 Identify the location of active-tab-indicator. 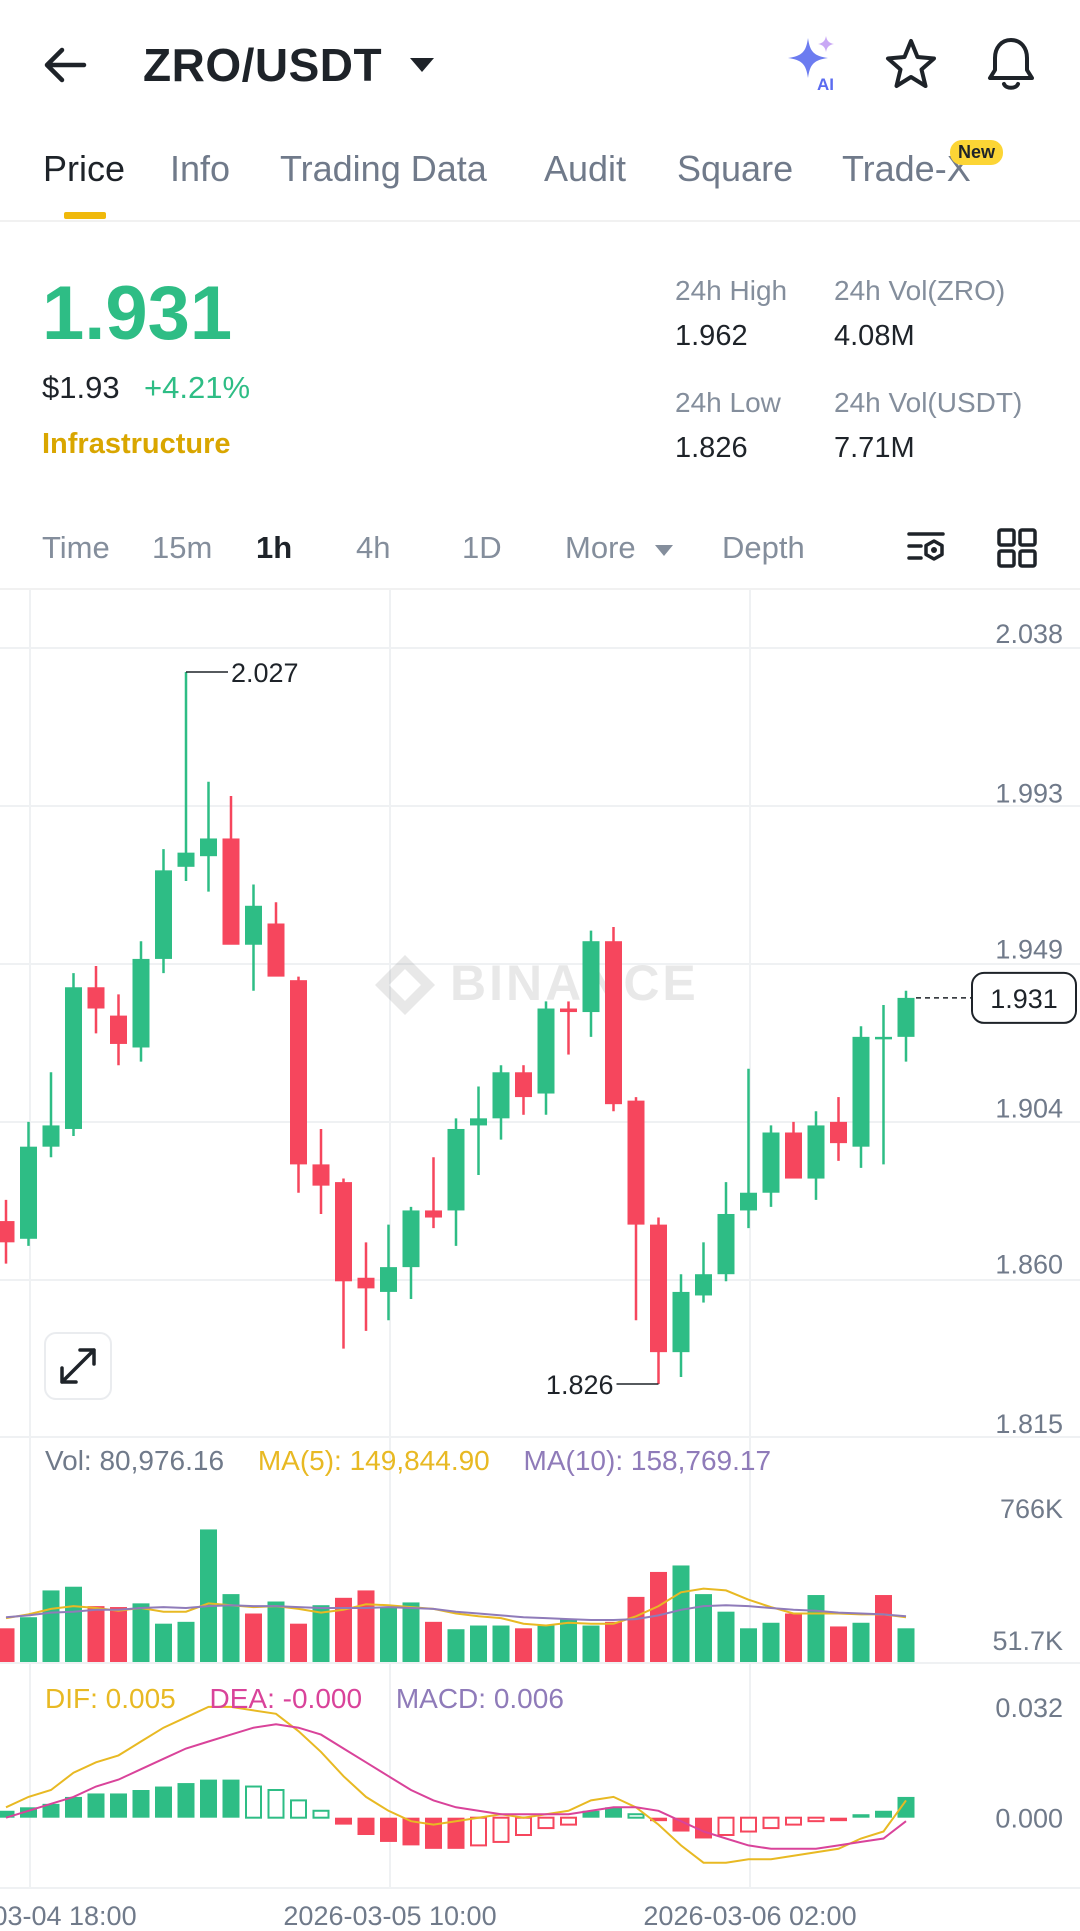
(85, 215).